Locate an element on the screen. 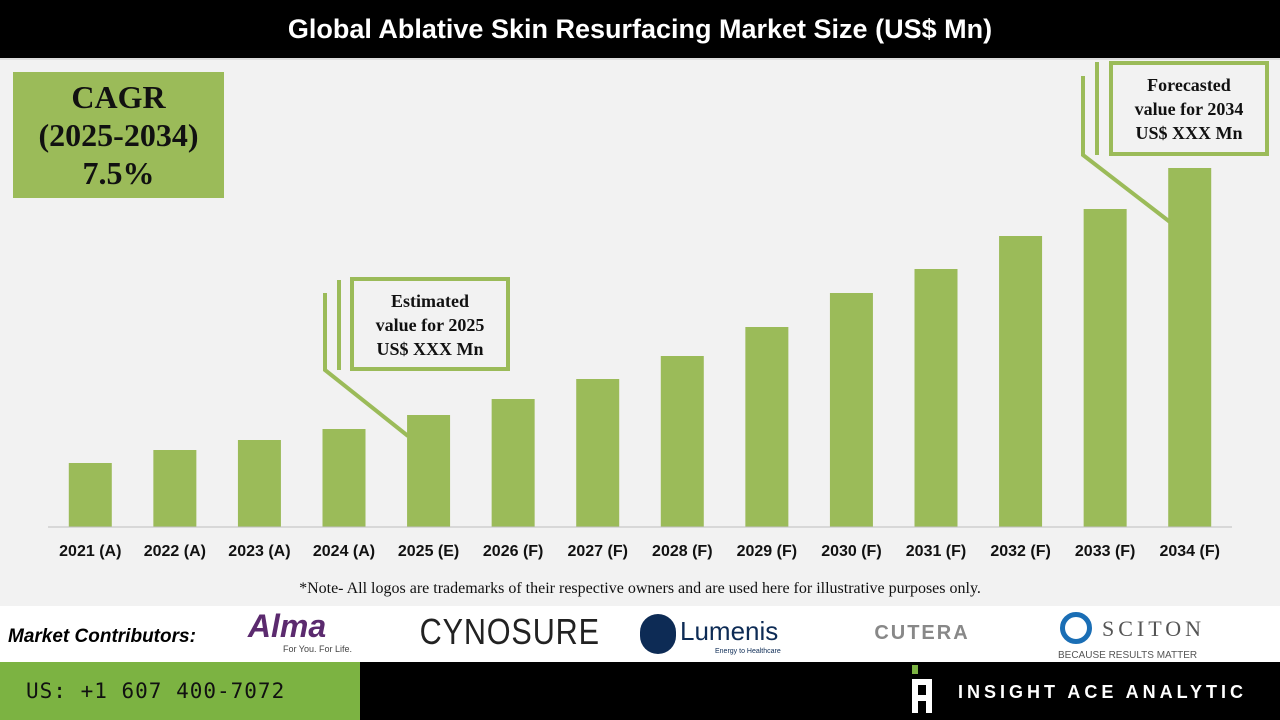 The height and width of the screenshot is (720, 1280). bar-2023-A is located at coordinates (259, 483).